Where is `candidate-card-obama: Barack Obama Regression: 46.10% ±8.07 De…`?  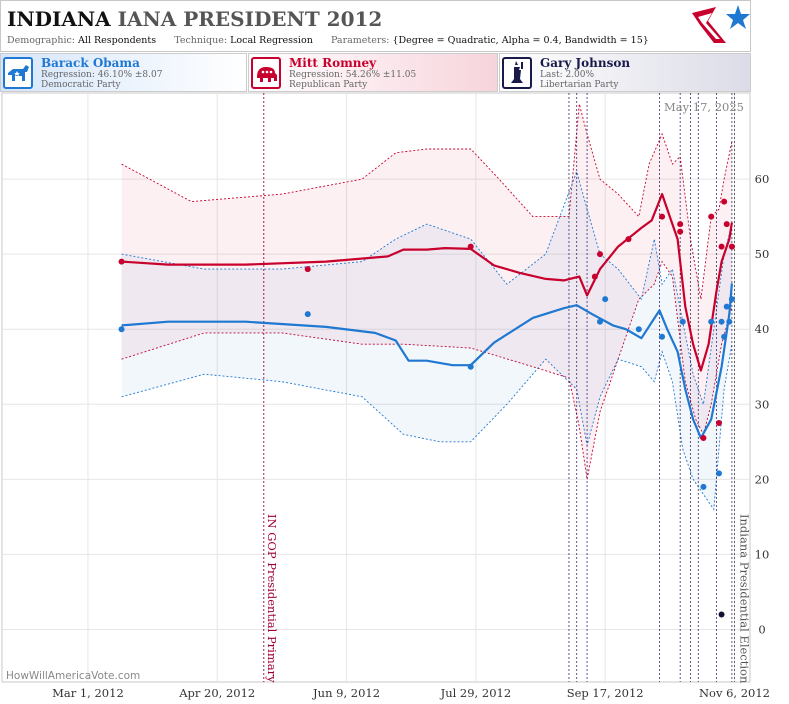 candidate-card-obama: Barack Obama Regression: 46.10% ±8.07 De… is located at coordinates (123, 72).